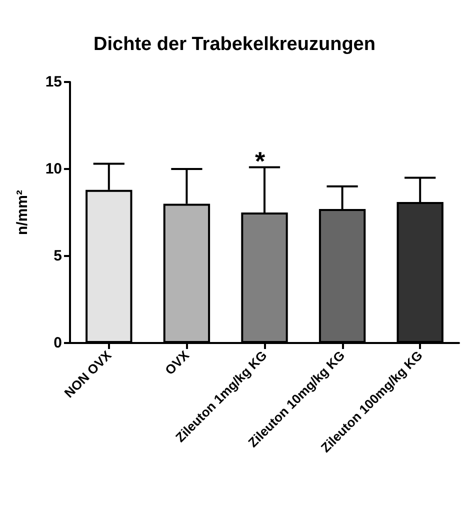  Describe the element at coordinates (260, 161) in the screenshot. I see `annotation: *` at that location.